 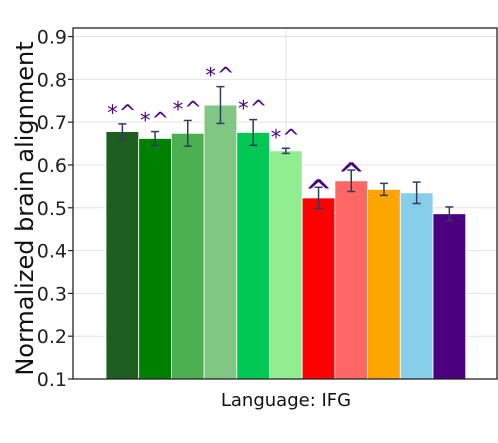 I want to click on y-tick-label: 0.6, so click(x=52, y=166).